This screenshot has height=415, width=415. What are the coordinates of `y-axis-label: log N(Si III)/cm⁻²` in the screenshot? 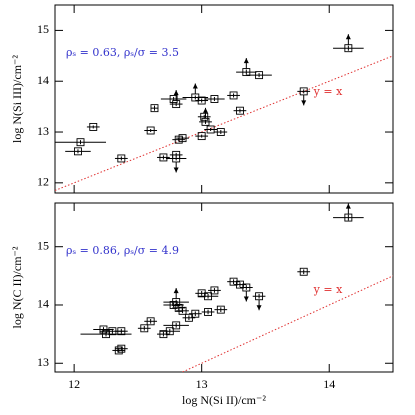 It's located at (17, 99).